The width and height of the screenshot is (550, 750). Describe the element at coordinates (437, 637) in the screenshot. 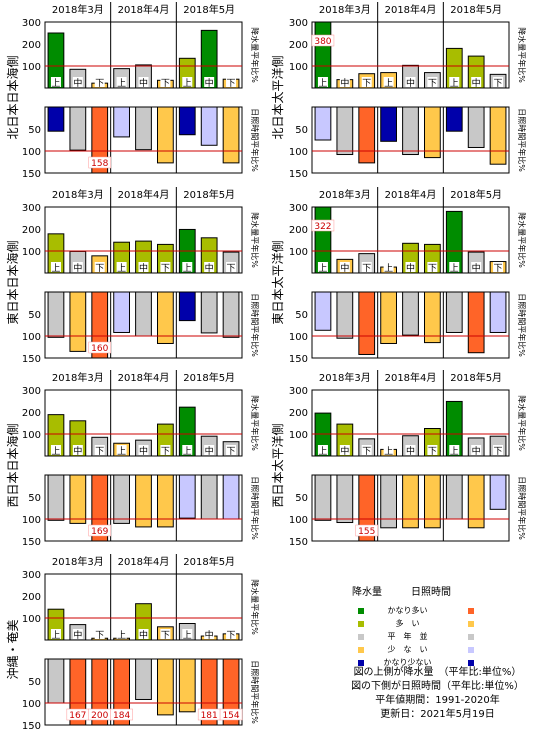

I see `legend-row-normal: 平 年 並` at that location.